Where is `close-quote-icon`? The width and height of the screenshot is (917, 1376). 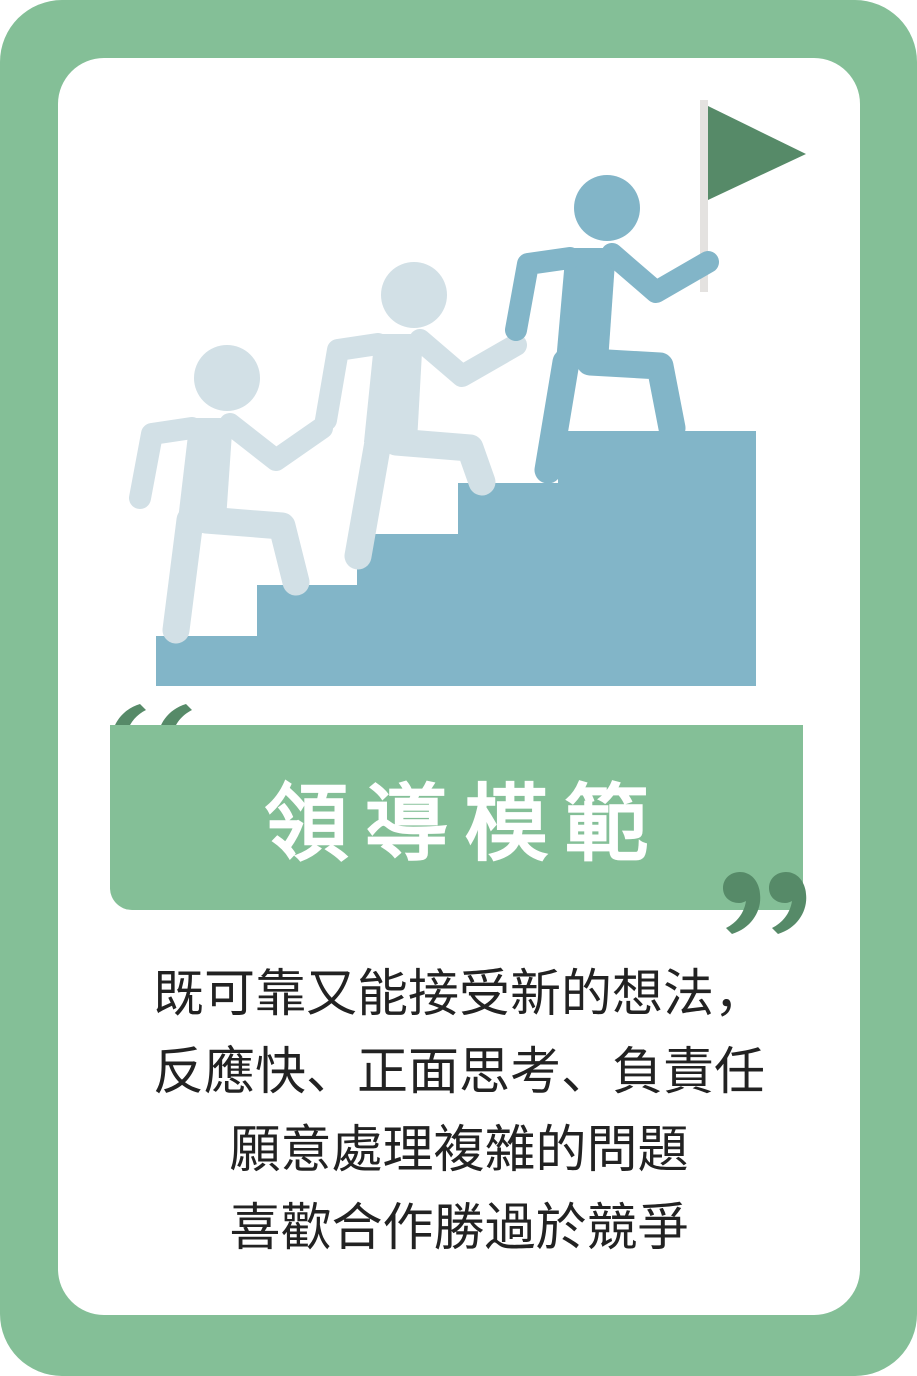 close-quote-icon is located at coordinates (765, 903).